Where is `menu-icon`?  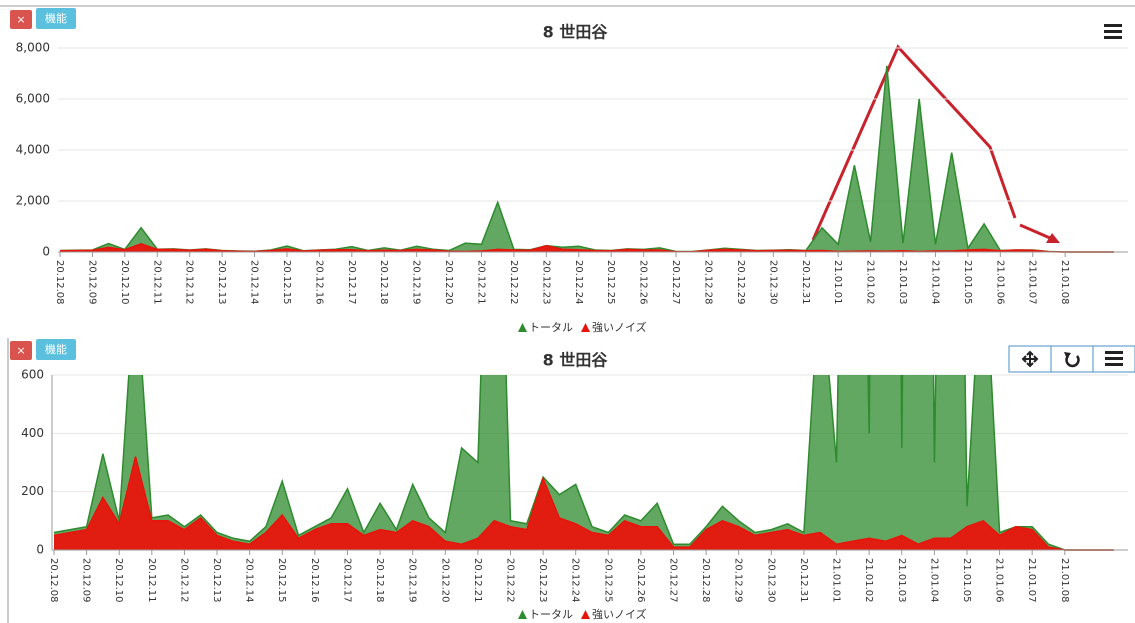
menu-icon is located at coordinates (1113, 31).